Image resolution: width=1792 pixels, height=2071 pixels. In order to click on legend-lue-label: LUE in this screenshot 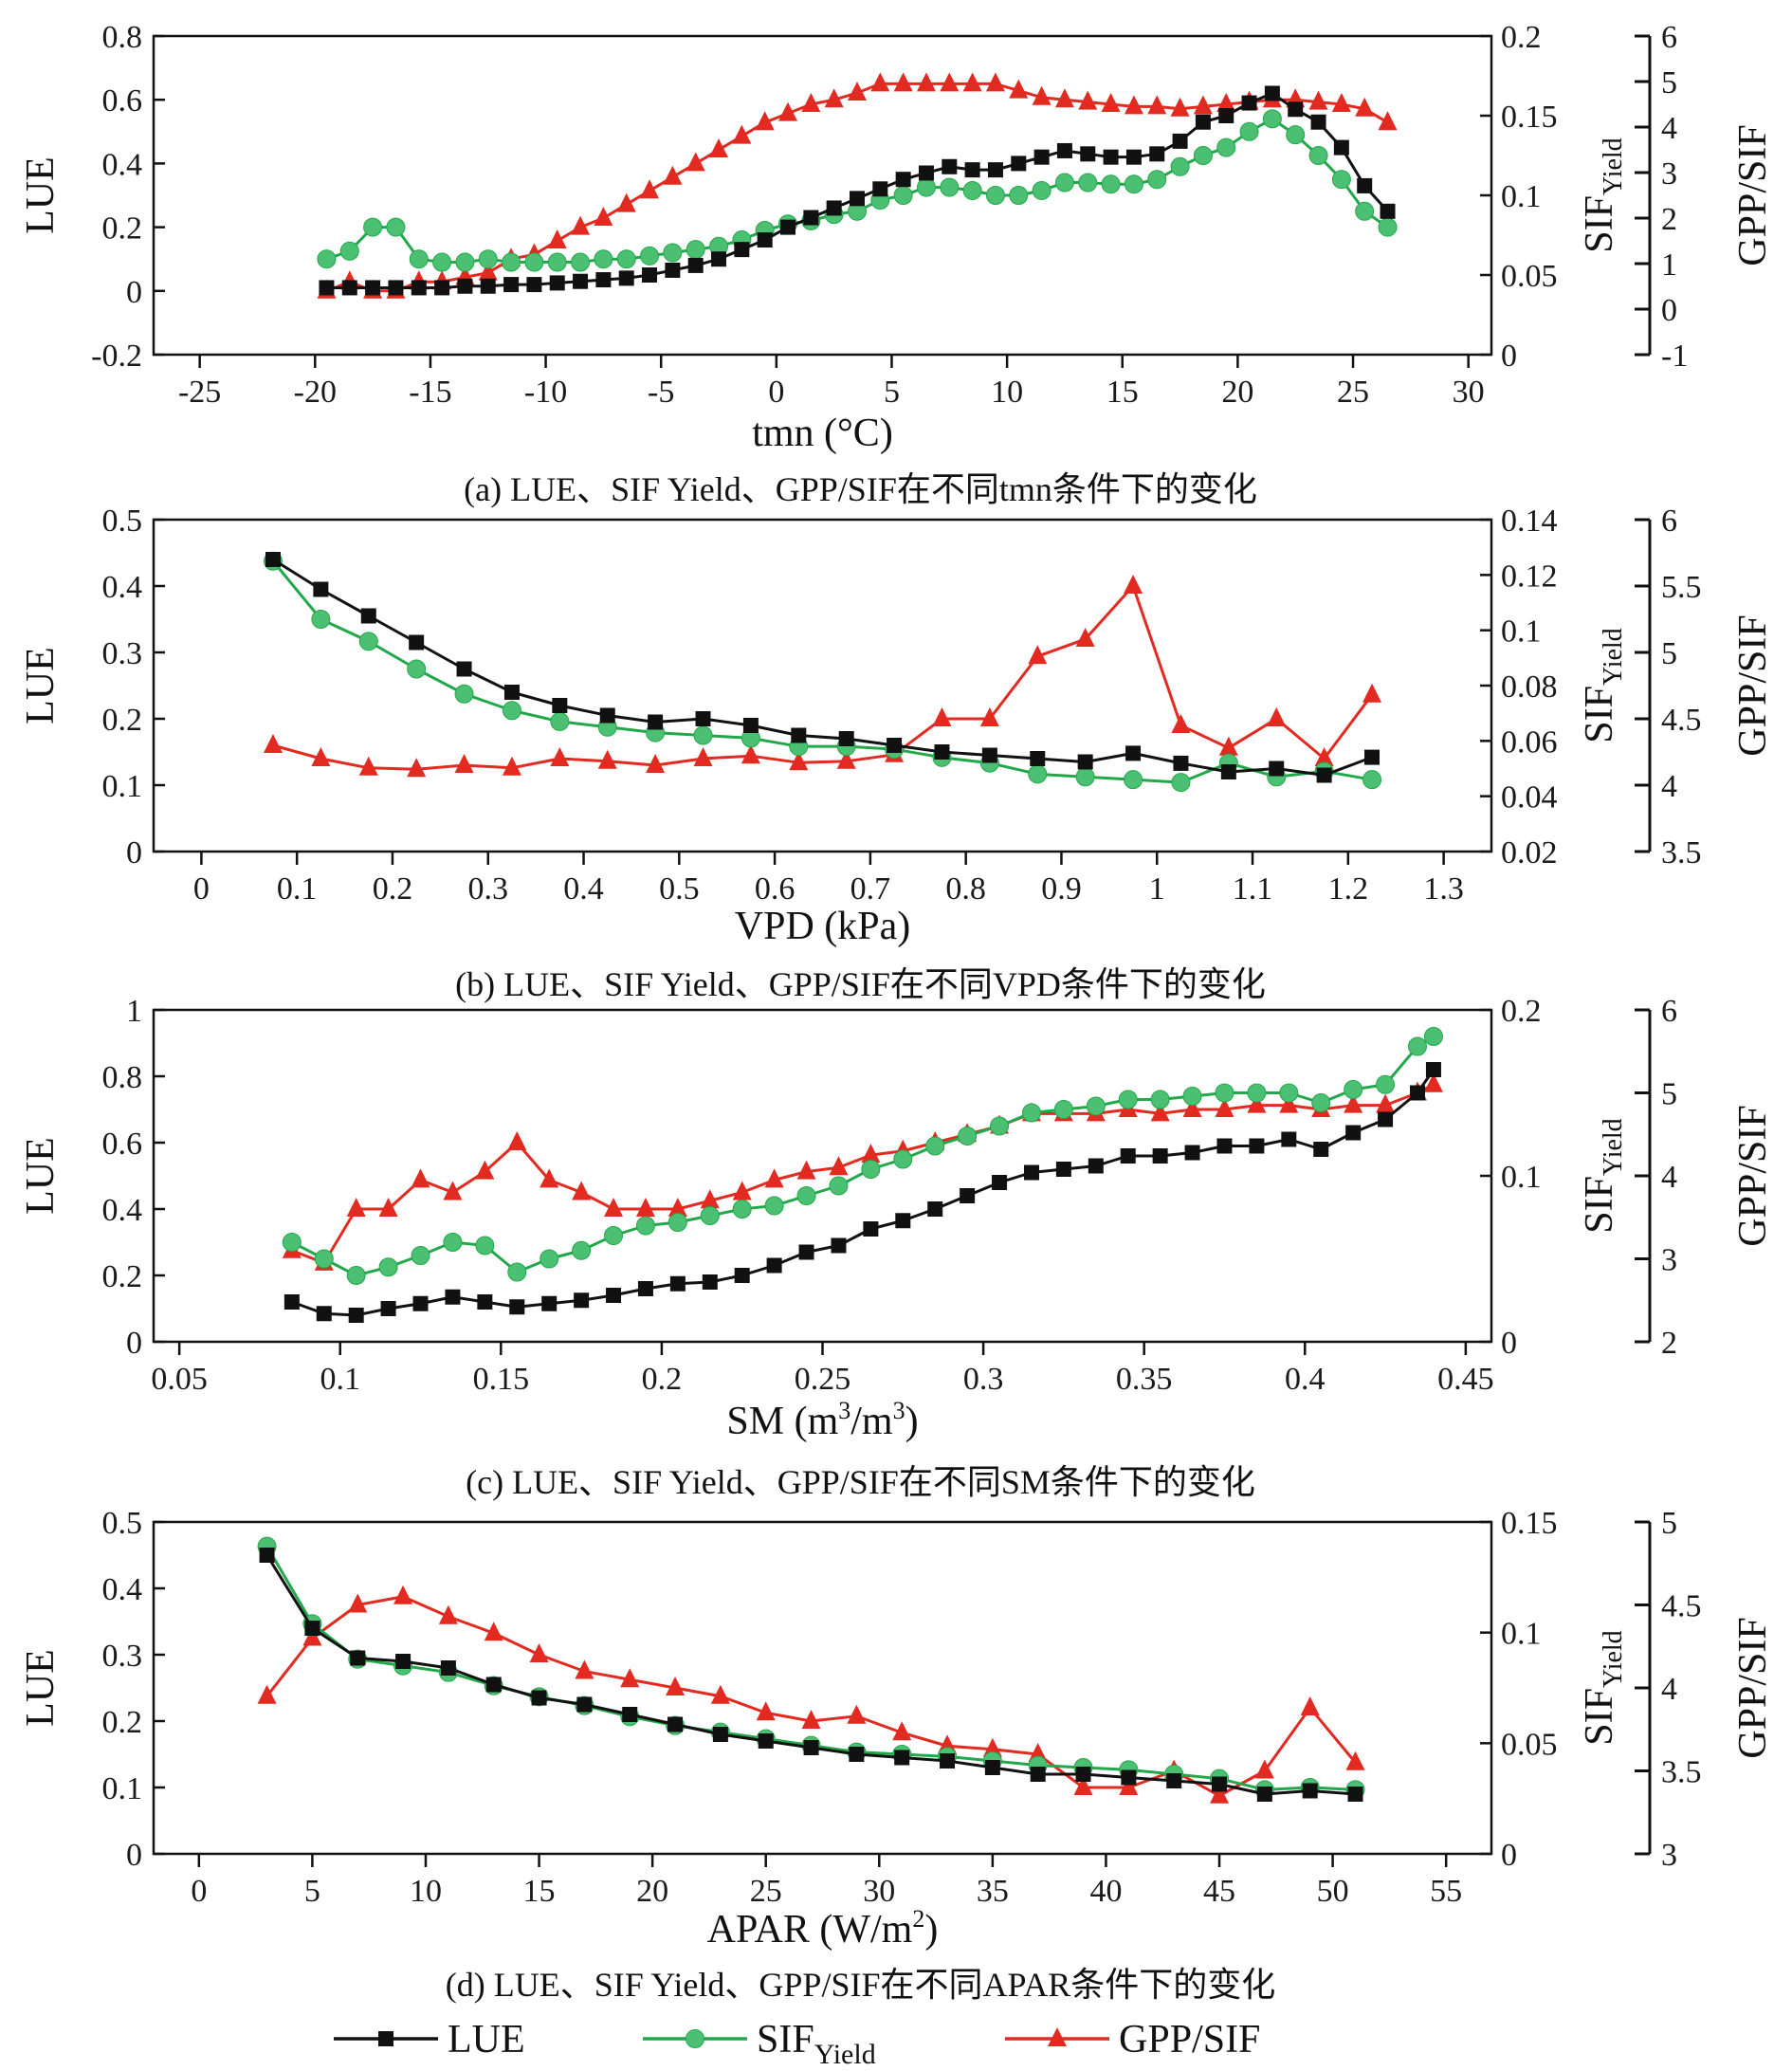, I will do `click(486, 2040)`.